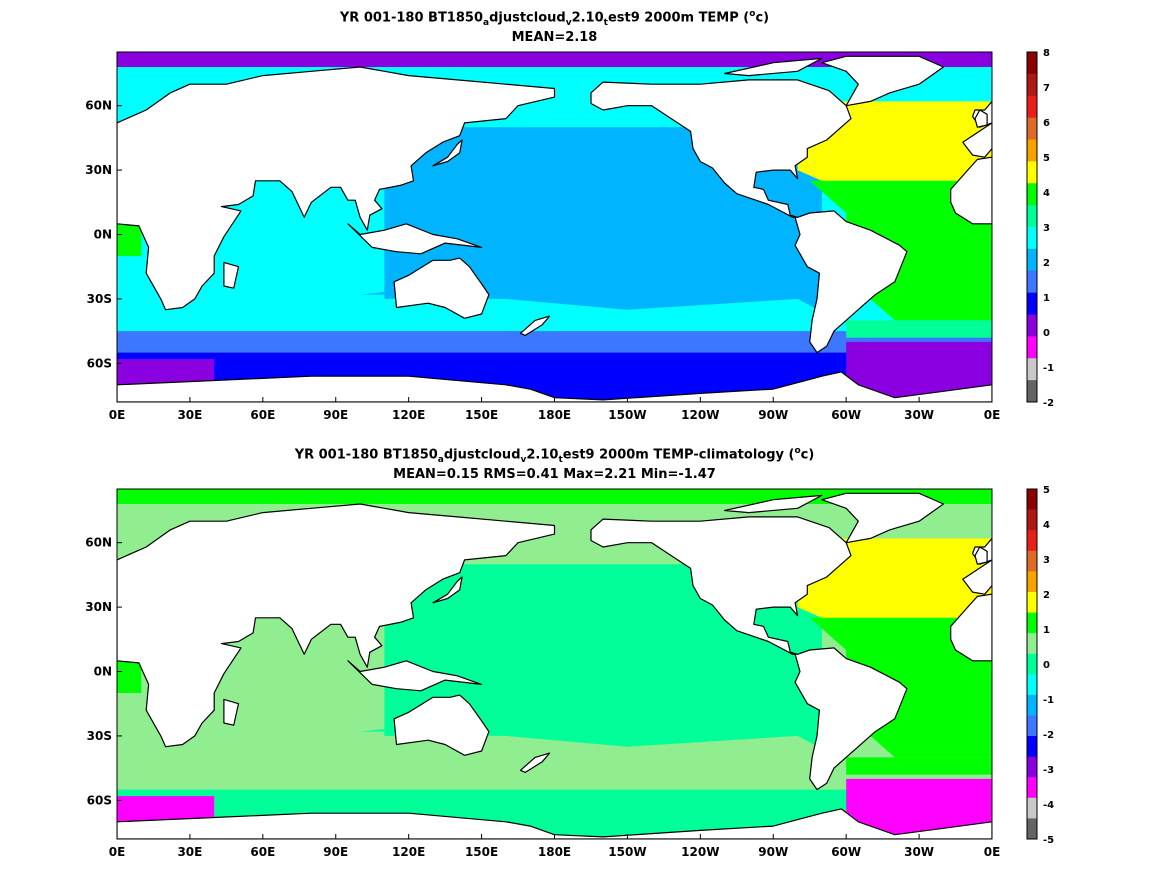 This screenshot has width=1167, height=875. I want to click on y-tick-label: 30S, so click(99, 299).